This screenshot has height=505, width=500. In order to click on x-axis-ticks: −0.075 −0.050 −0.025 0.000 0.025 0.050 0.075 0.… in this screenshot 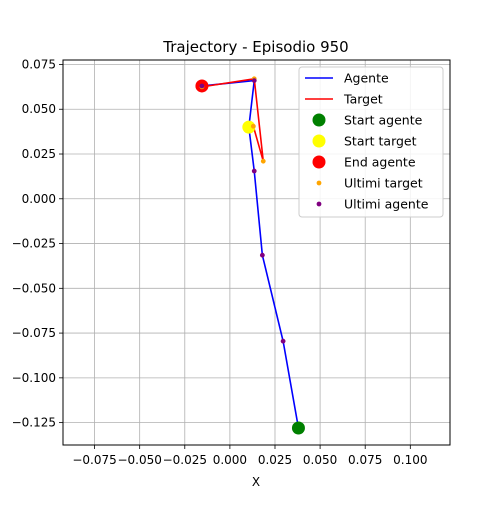, I will do `click(249, 456)`.